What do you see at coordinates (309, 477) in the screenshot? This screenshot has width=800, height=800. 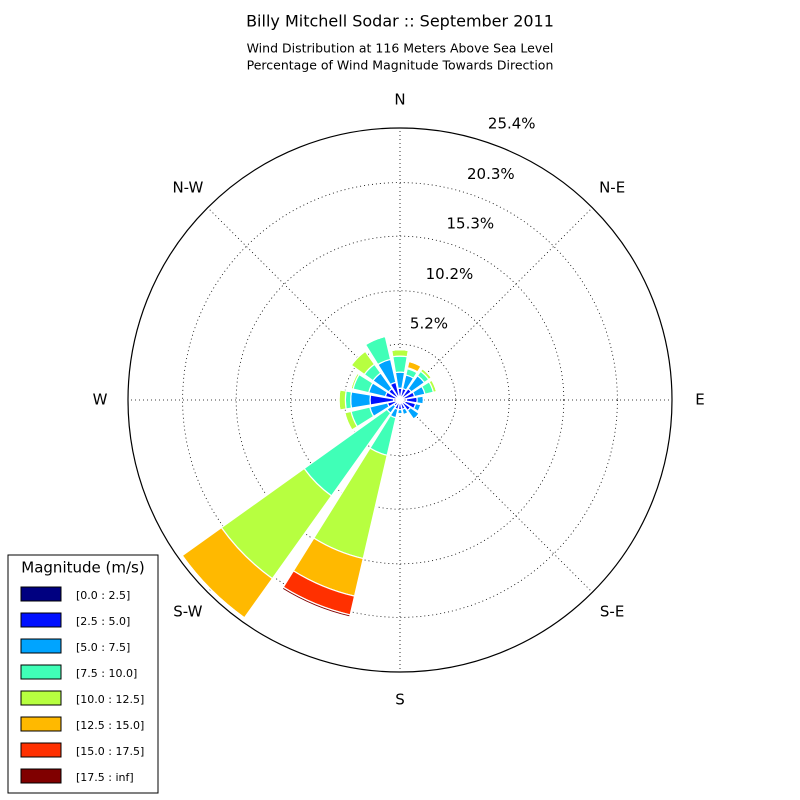 I see `bars` at bounding box center [309, 477].